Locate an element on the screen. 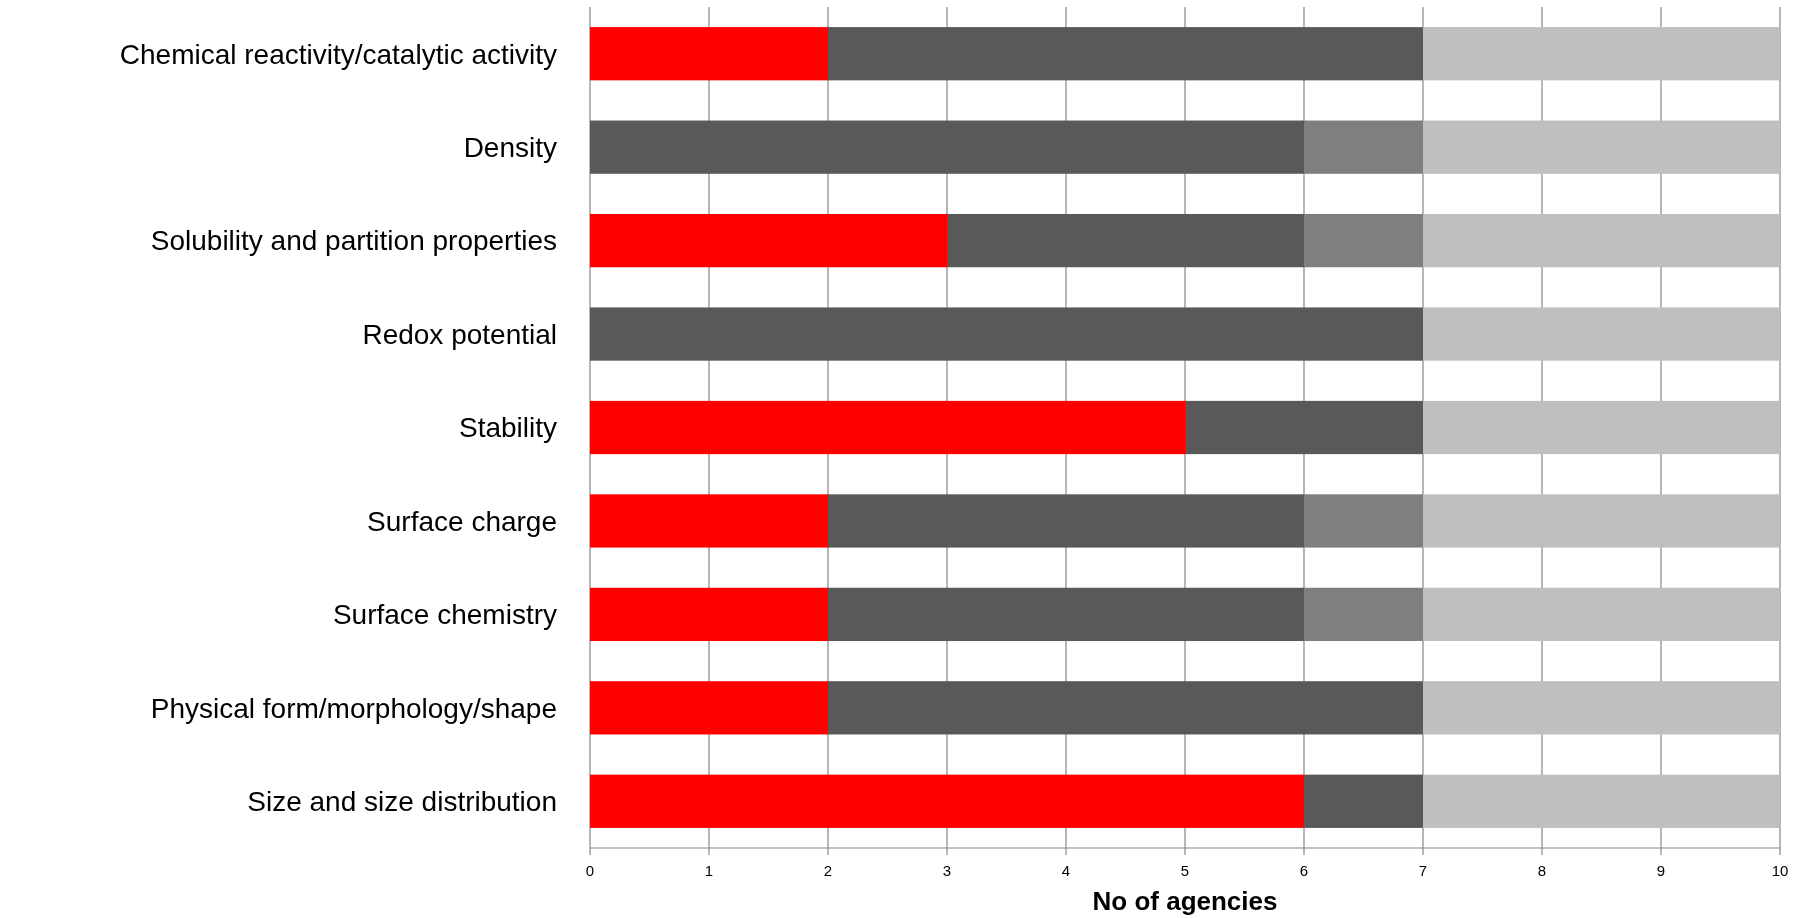  y-tick-label: Surface charge is located at coordinates (462, 521).